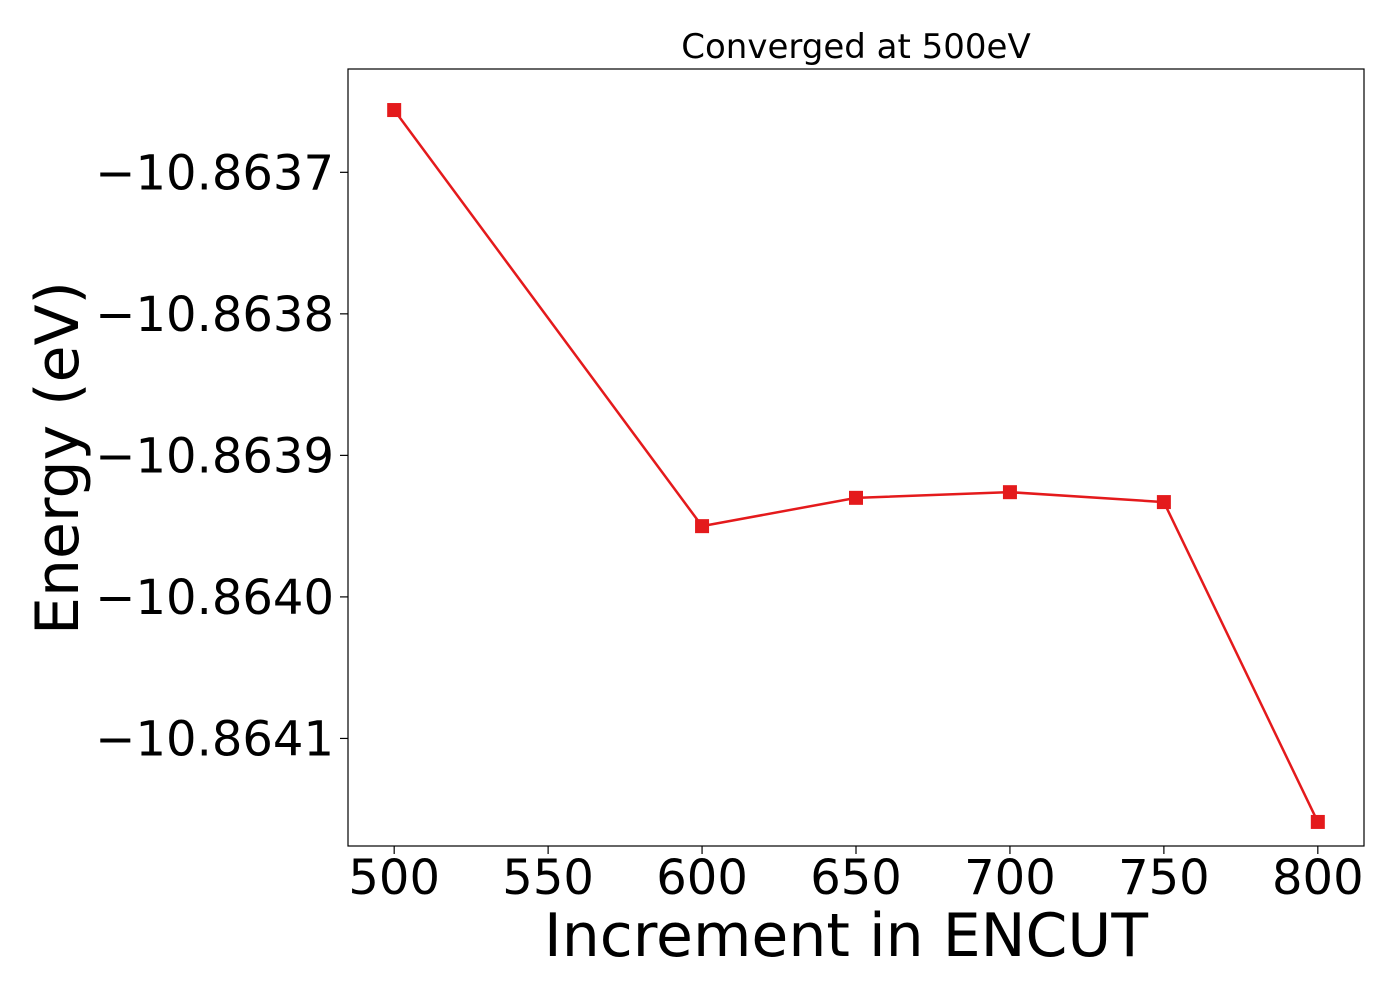 This screenshot has height=1000, width=1400. What do you see at coordinates (214, 456) in the screenshot?
I see `y-tick-label: −10.8639` at bounding box center [214, 456].